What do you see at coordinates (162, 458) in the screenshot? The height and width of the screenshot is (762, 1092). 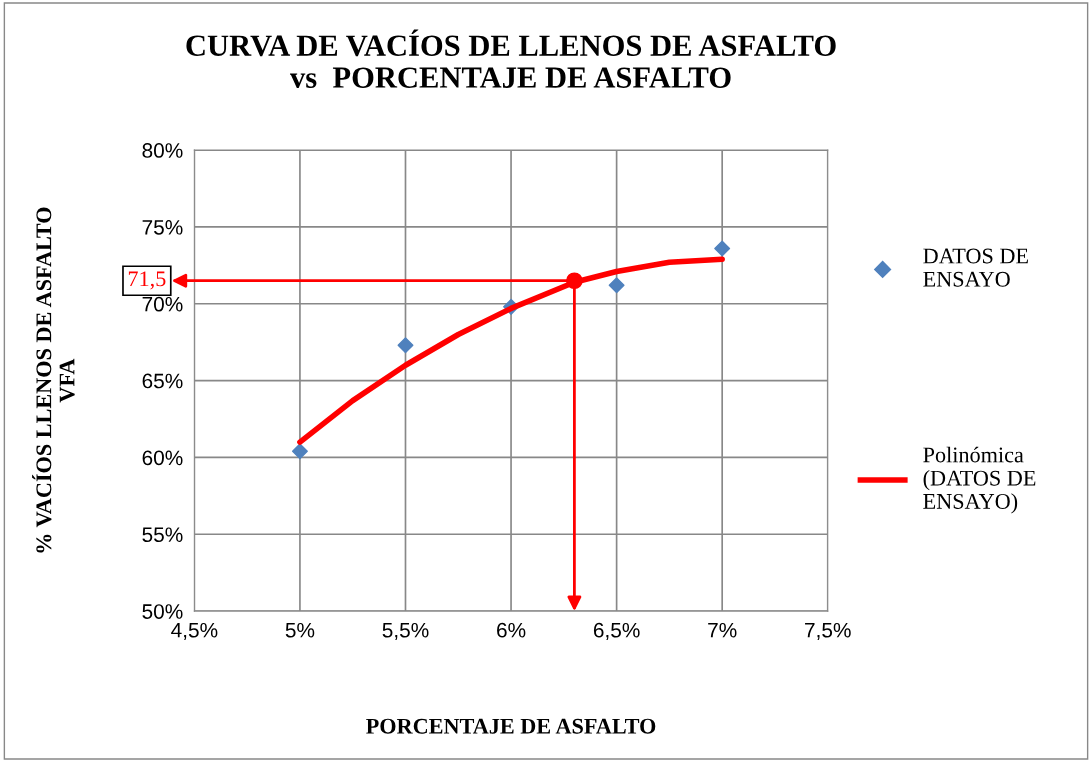 I see `y-tick-label: 60%` at bounding box center [162, 458].